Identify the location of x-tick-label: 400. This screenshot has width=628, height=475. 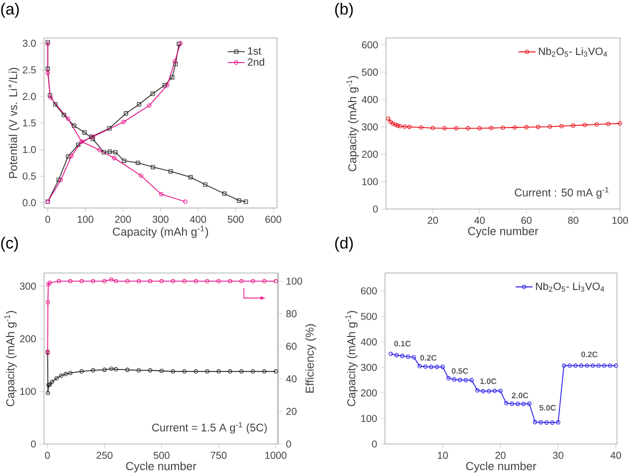
(198, 219).